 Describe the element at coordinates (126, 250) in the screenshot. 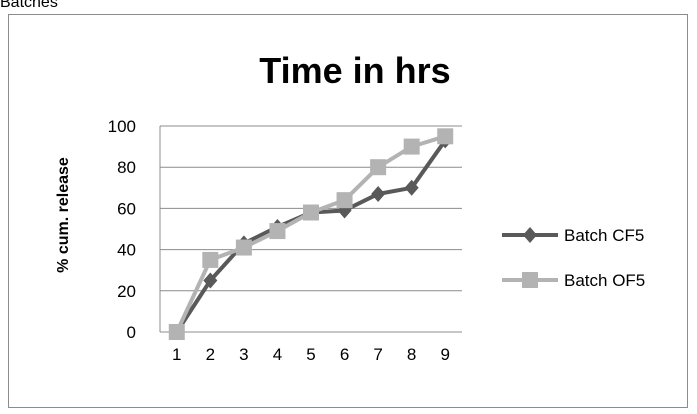

I see `y-tick-label: 40` at that location.